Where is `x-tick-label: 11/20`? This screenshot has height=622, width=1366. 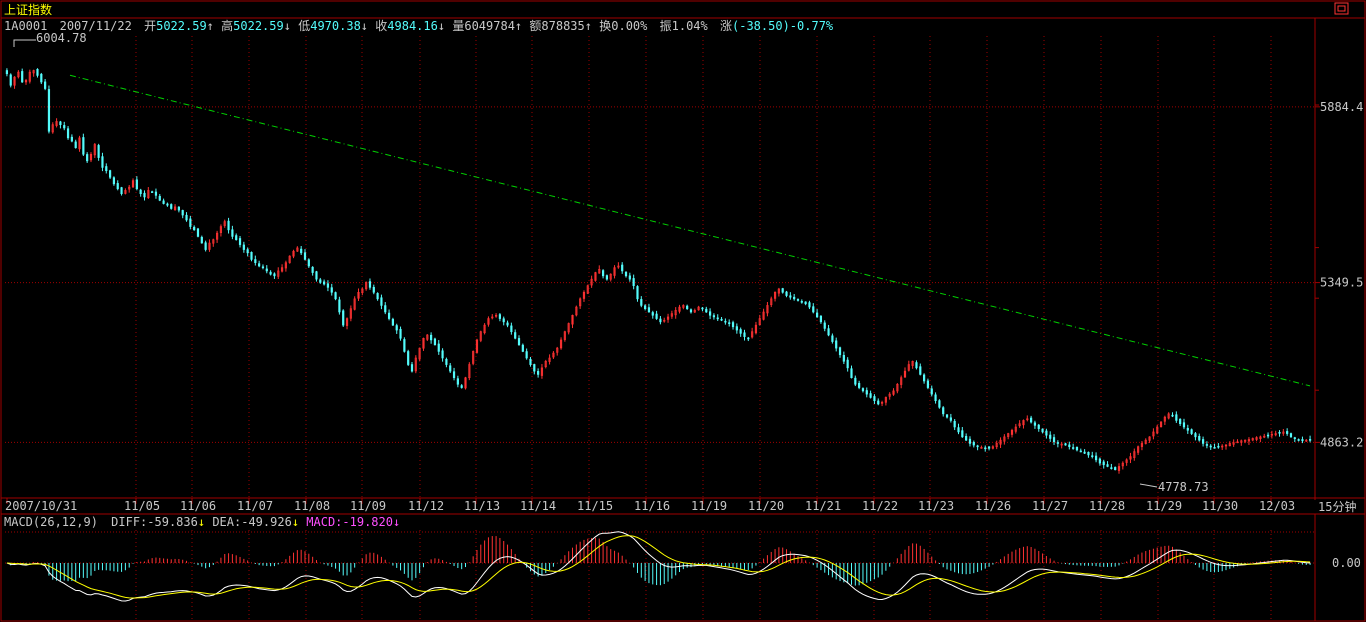 x-tick-label: 11/20 is located at coordinates (766, 506).